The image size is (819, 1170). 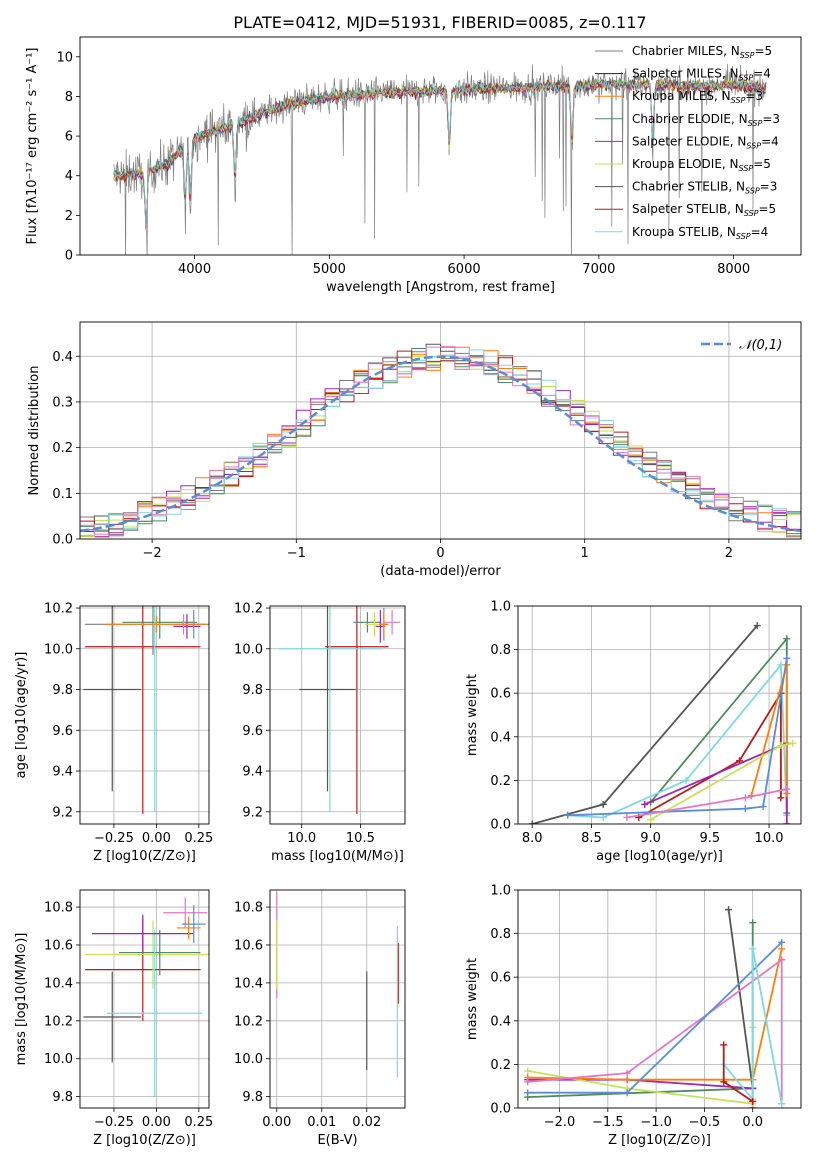 What do you see at coordinates (729, 553) in the screenshot?
I see `x-tick-label: 2` at bounding box center [729, 553].